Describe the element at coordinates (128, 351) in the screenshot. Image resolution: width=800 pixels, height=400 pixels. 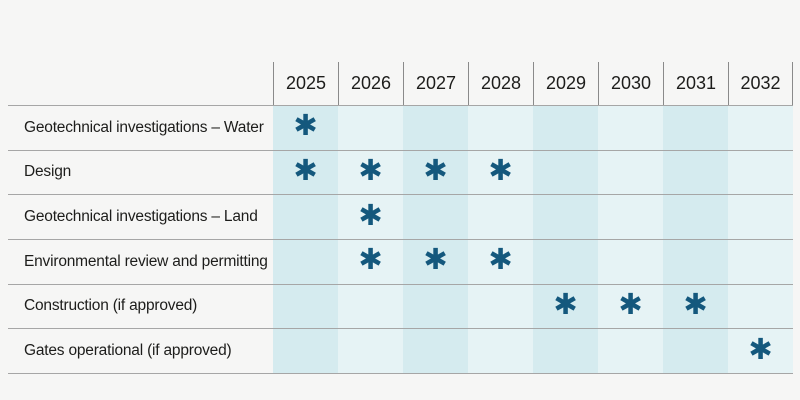
I see `row-label: Gates operational (if approved)` at that location.